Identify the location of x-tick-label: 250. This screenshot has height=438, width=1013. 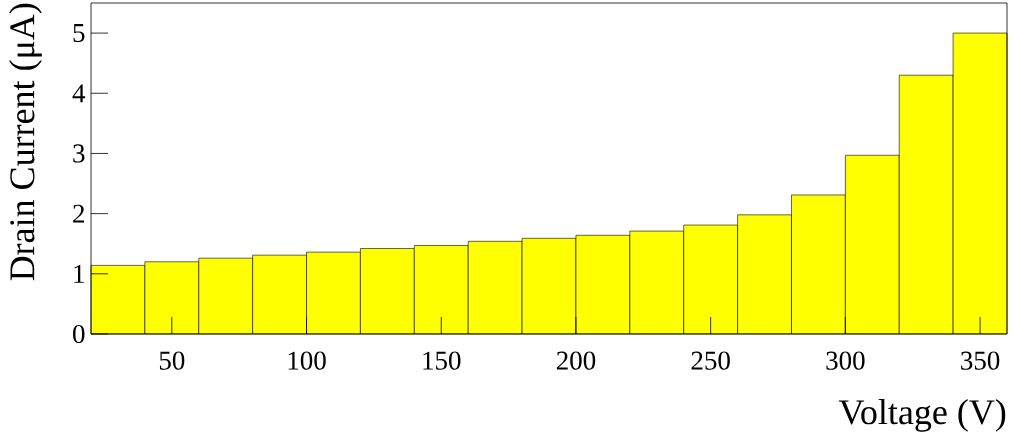
(710, 360).